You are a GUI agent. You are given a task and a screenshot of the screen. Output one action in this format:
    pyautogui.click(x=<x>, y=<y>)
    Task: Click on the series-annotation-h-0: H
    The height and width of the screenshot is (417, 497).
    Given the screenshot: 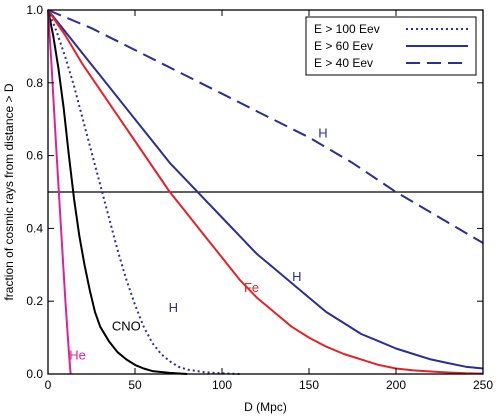 What is the action you would take?
    pyautogui.click(x=322, y=132)
    